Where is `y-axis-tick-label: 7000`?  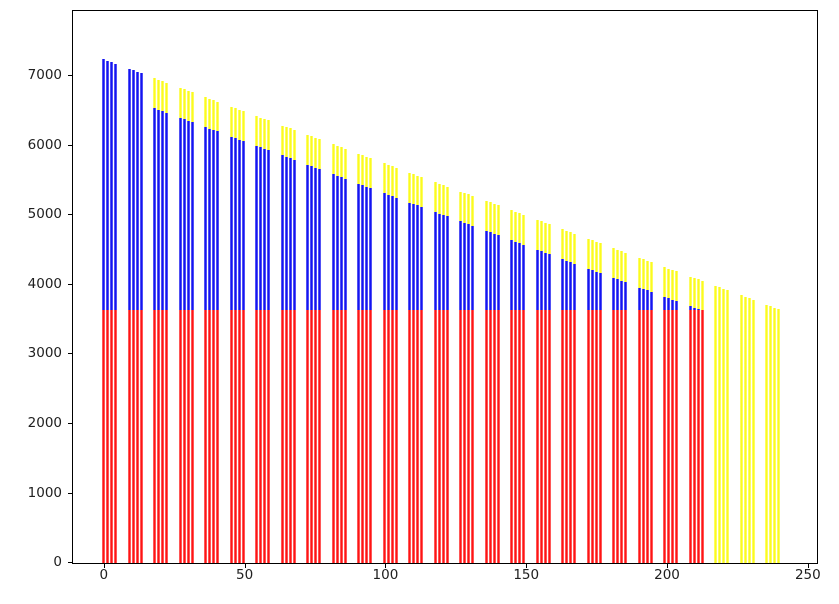
y-axis-tick-label: 7000 is located at coordinates (44, 75).